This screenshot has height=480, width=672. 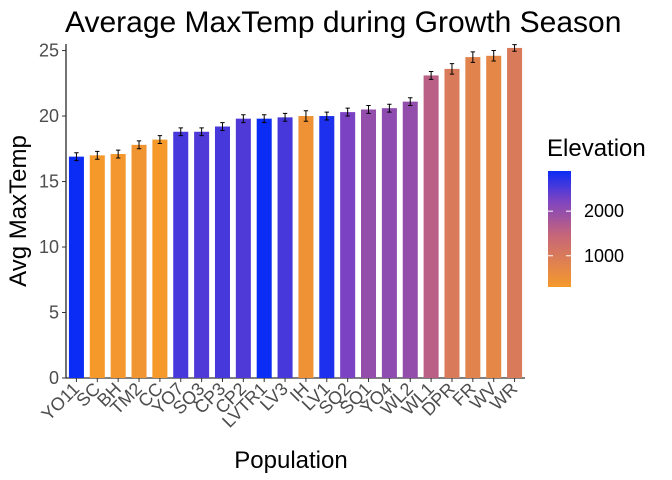 I want to click on error-bar-wv, so click(x=493, y=56).